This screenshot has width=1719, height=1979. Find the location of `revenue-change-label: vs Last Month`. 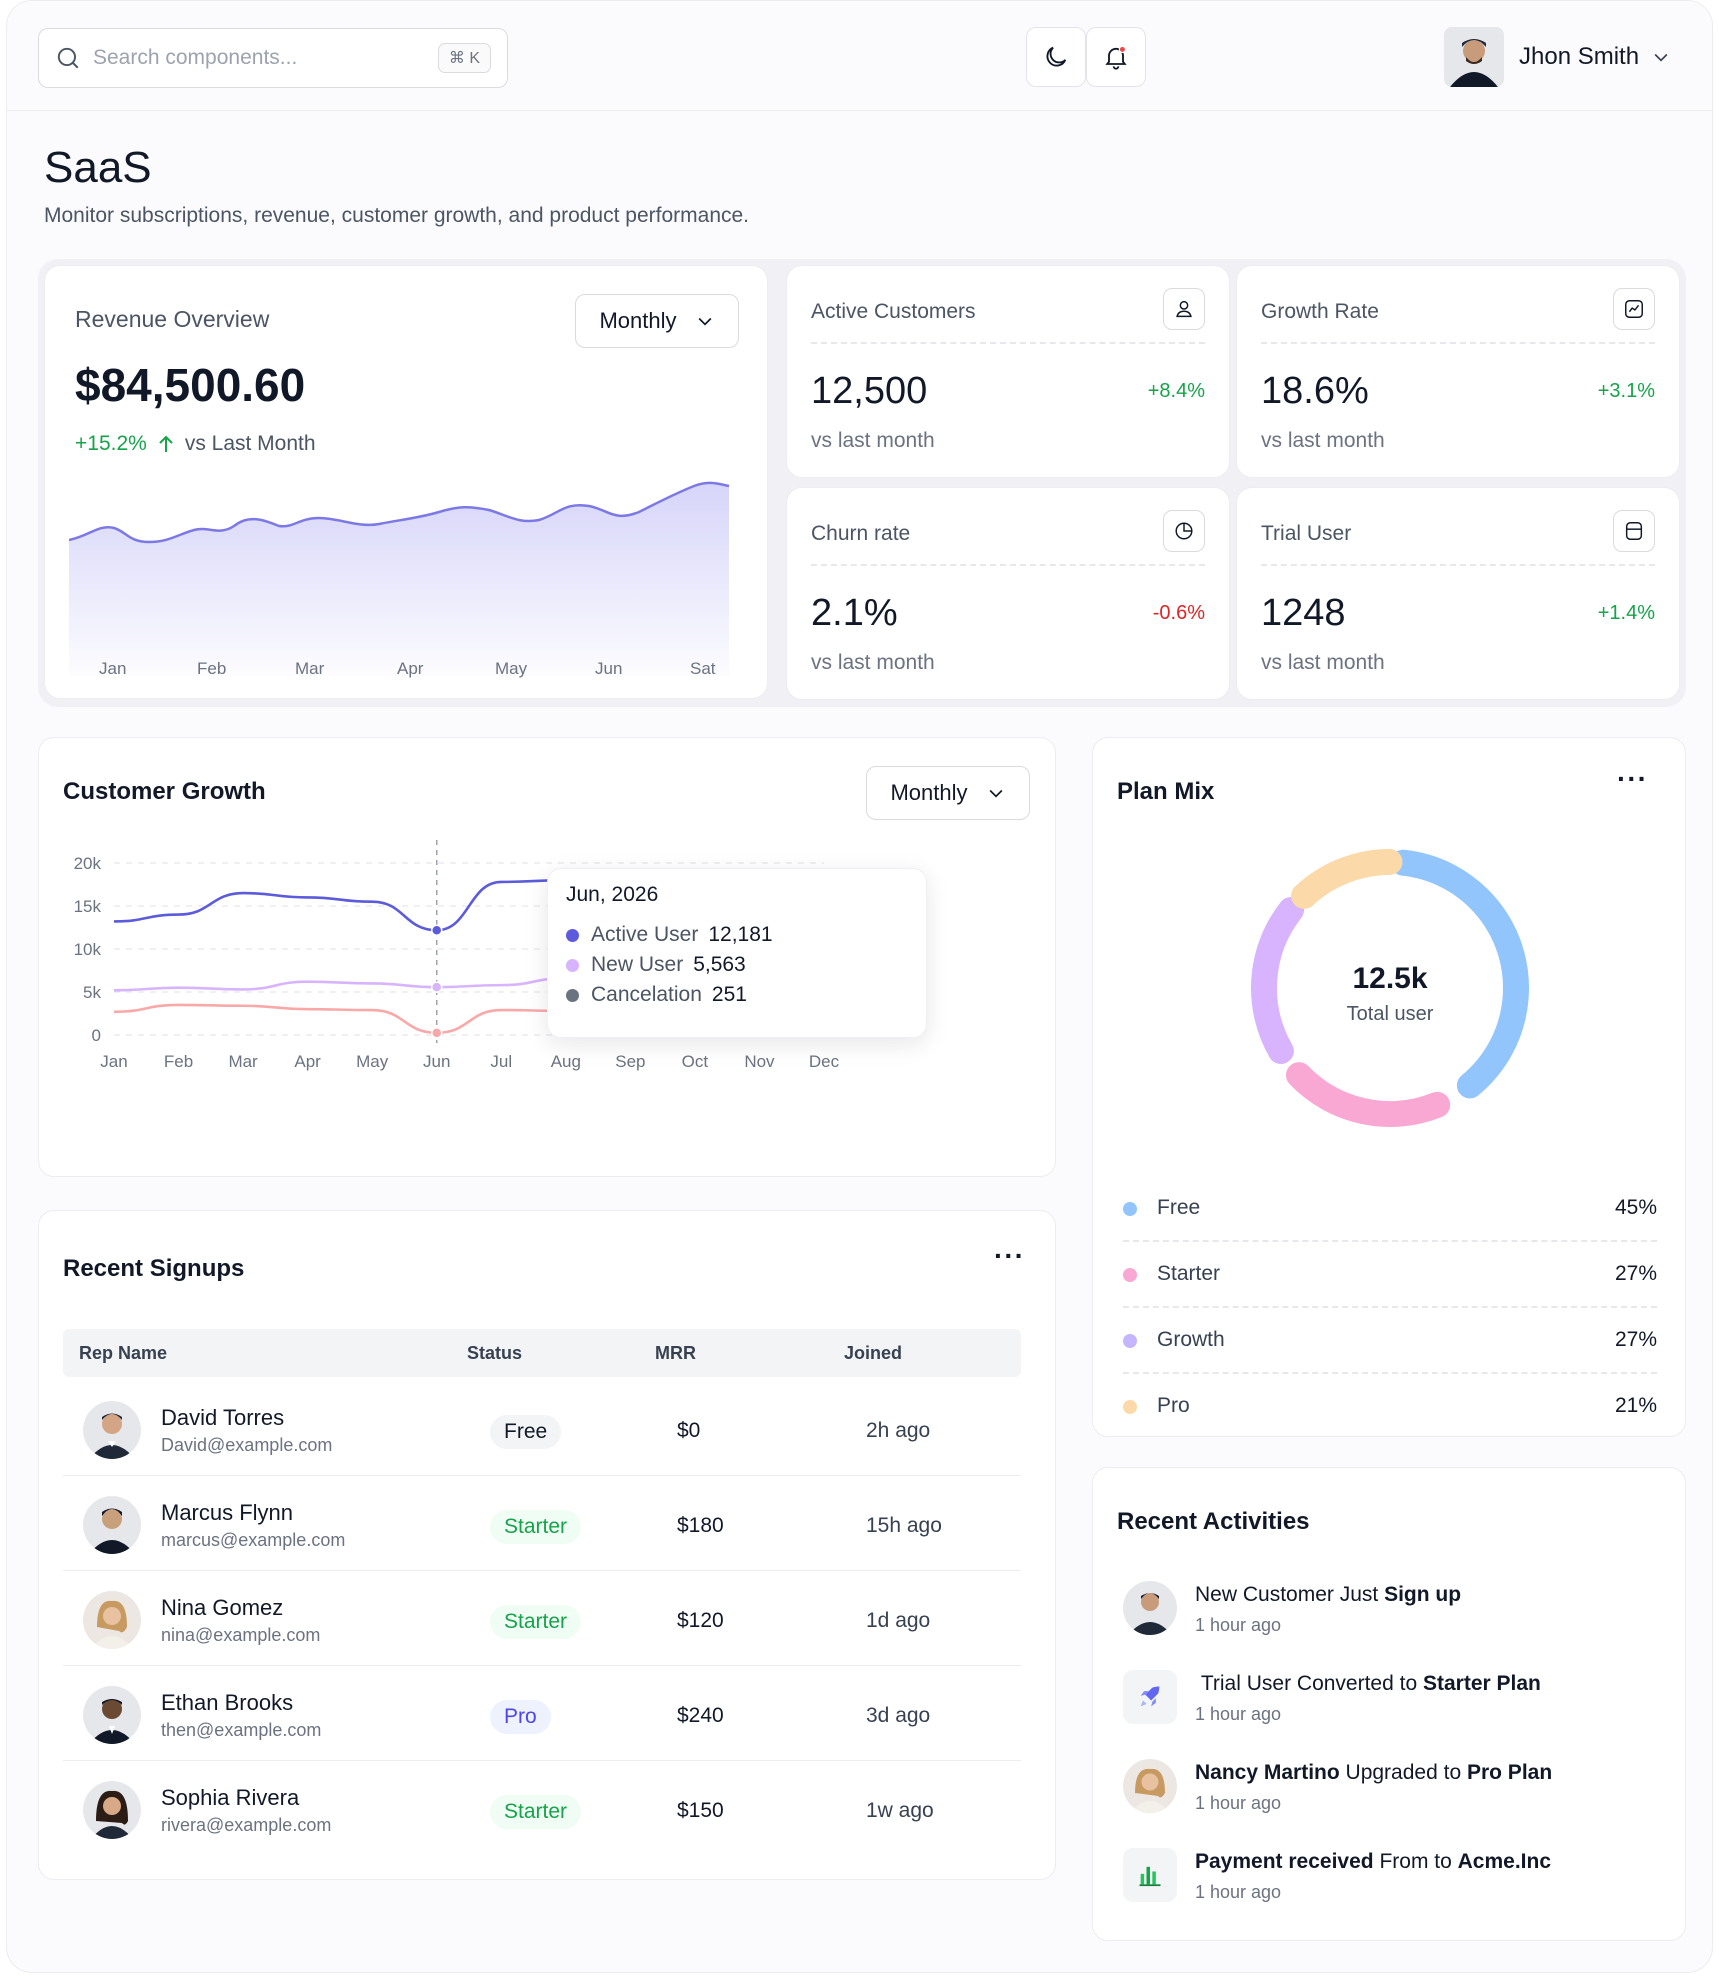

revenue-change-label: vs Last Month is located at coordinates (250, 443).